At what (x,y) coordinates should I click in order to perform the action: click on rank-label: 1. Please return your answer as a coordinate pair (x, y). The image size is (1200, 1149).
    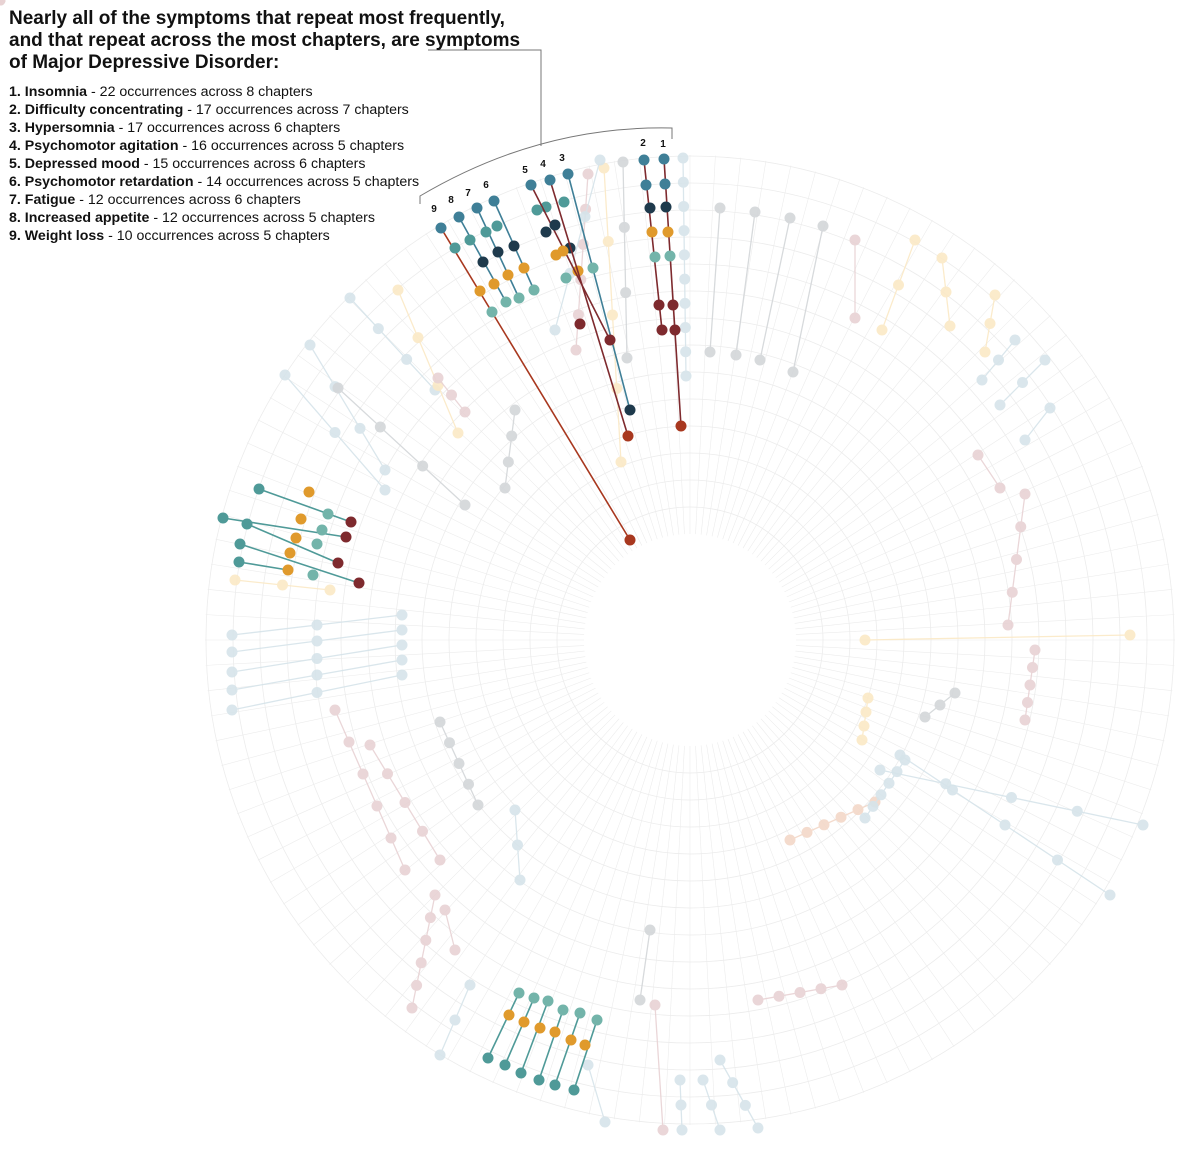
    Looking at the image, I should click on (663, 144).